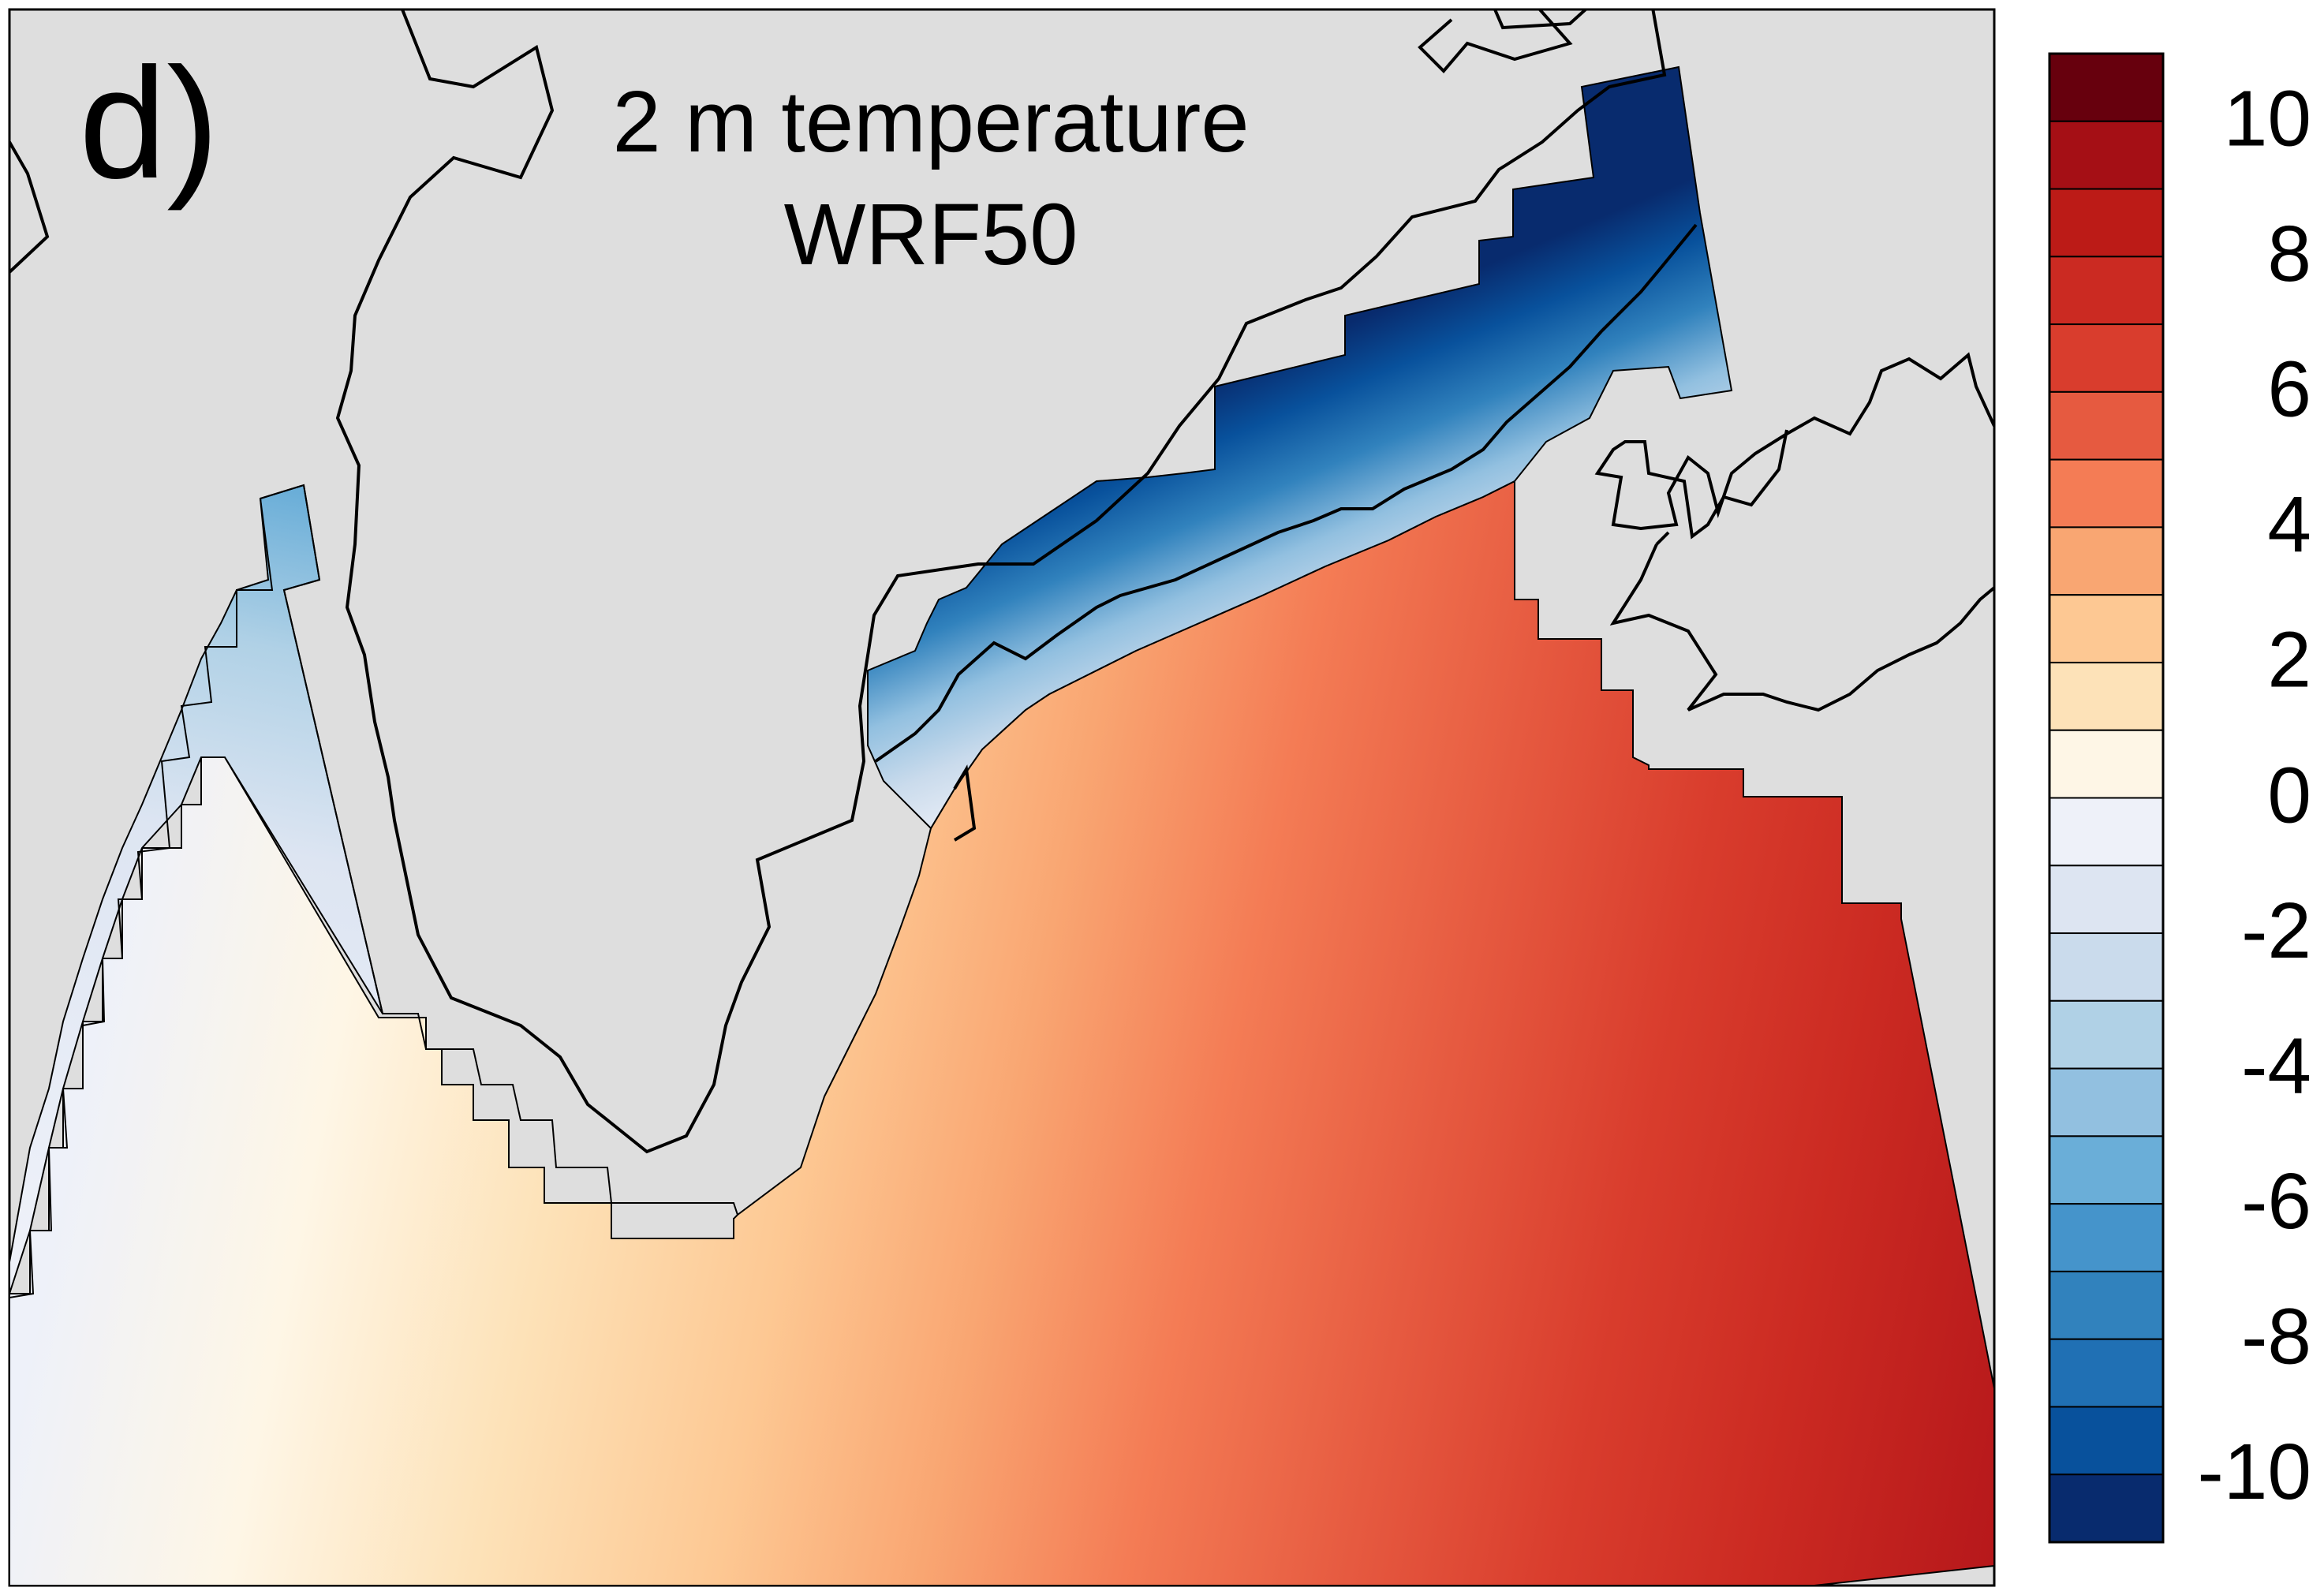 This screenshot has width=2324, height=1595. Describe the element at coordinates (2289, 660) in the screenshot. I see `colorbar-tick-label: 2` at that location.